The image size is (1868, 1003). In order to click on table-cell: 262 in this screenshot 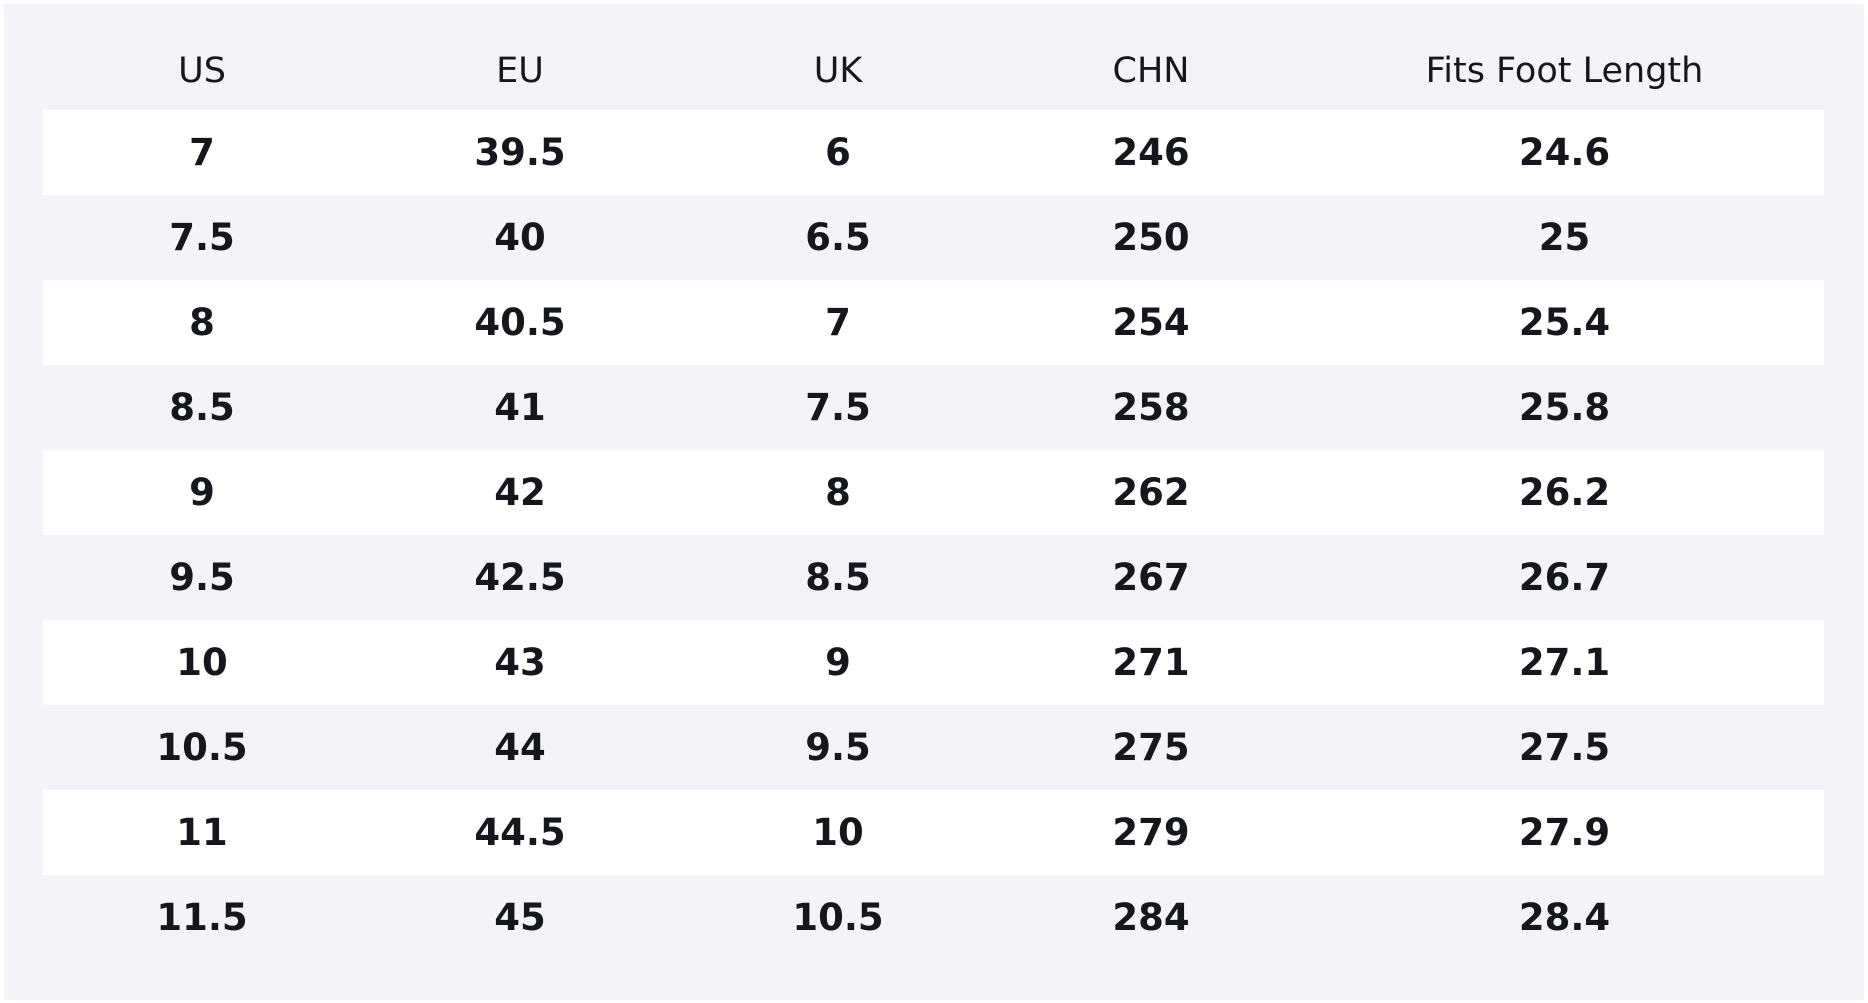, I will do `click(1151, 492)`.